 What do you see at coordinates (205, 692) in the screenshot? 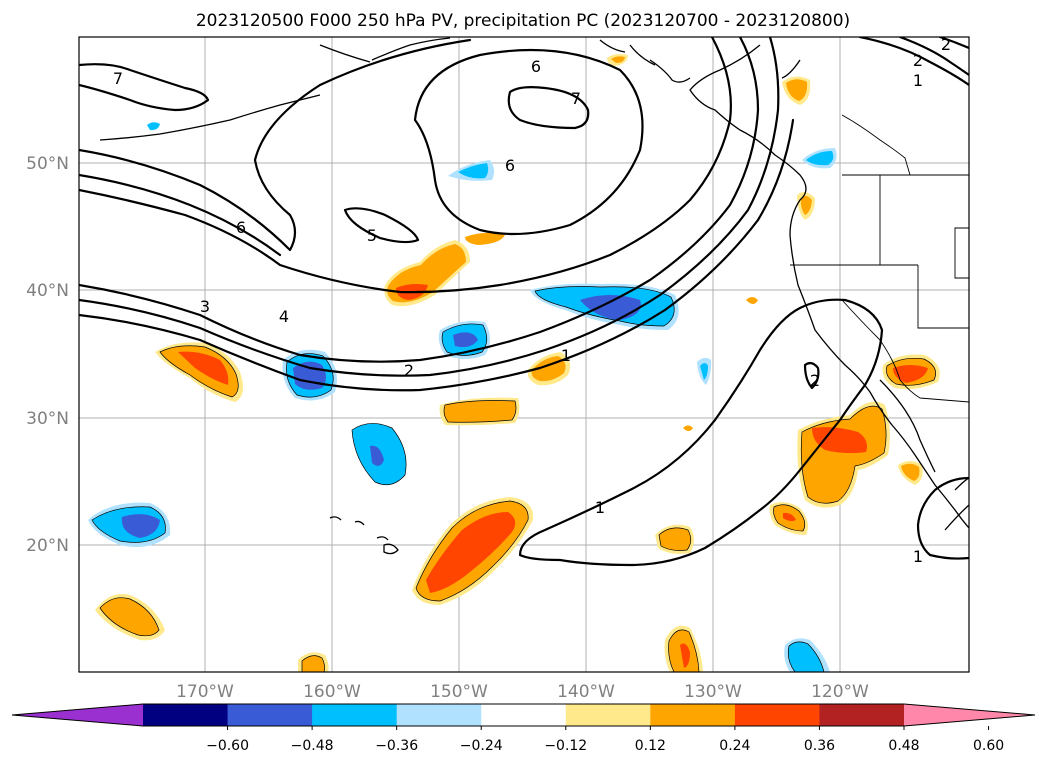
I see `lon-label: 170°W` at bounding box center [205, 692].